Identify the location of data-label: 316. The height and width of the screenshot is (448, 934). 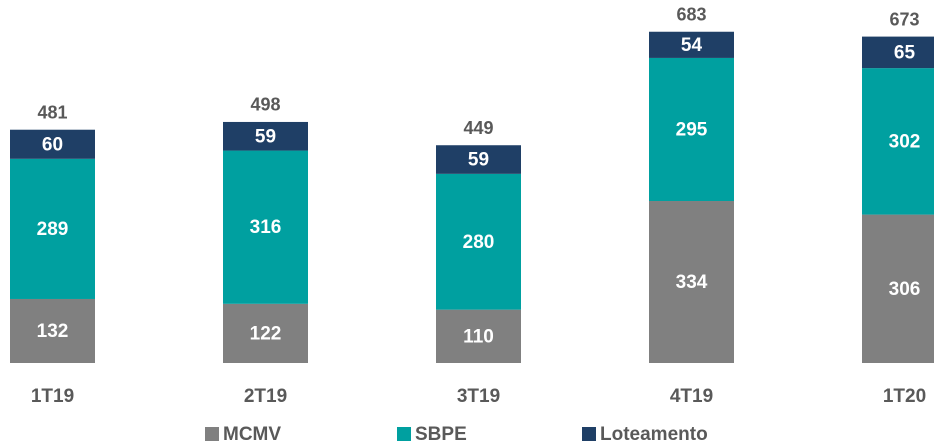
(266, 227).